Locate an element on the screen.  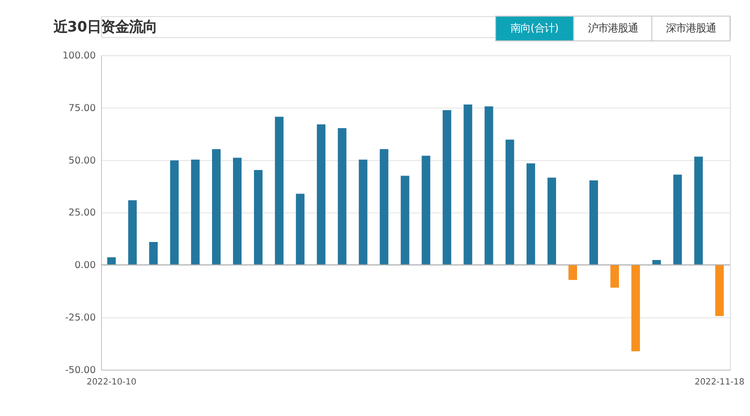
text: 深市港股通 is located at coordinates (691, 28).